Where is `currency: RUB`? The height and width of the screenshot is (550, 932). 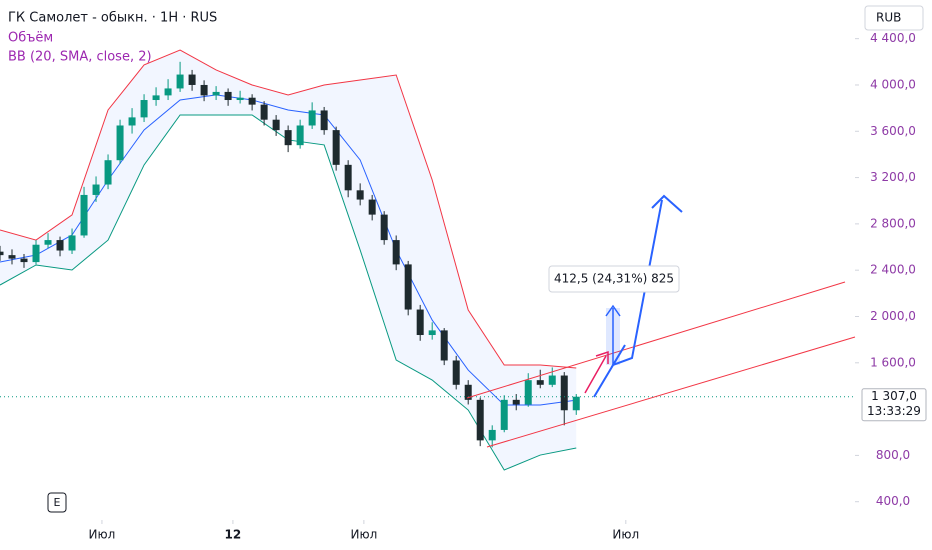 currency: RUB is located at coordinates (888, 18).